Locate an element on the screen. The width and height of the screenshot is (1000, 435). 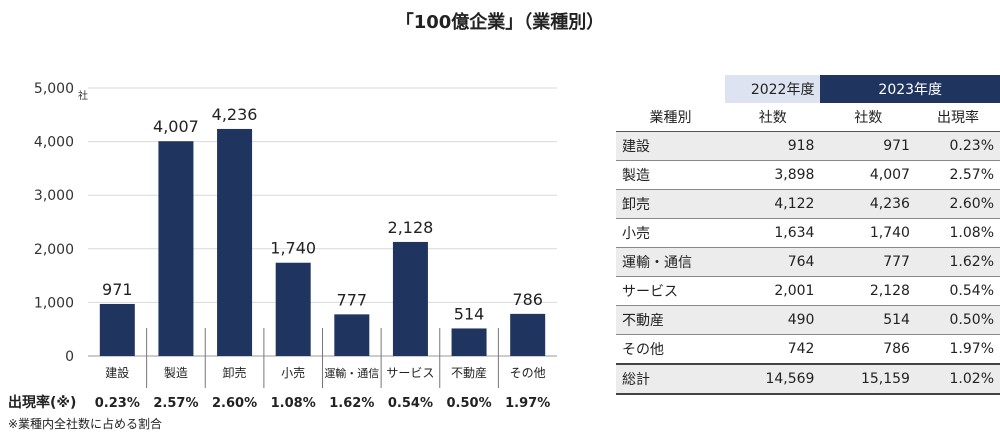
data-label: 4,236 is located at coordinates (235, 114).